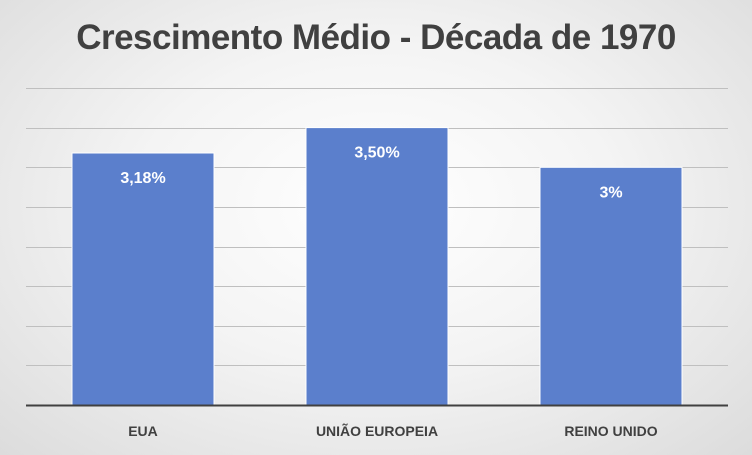  Describe the element at coordinates (142, 178) in the screenshot. I see `data-label-0: 3,18%` at that location.